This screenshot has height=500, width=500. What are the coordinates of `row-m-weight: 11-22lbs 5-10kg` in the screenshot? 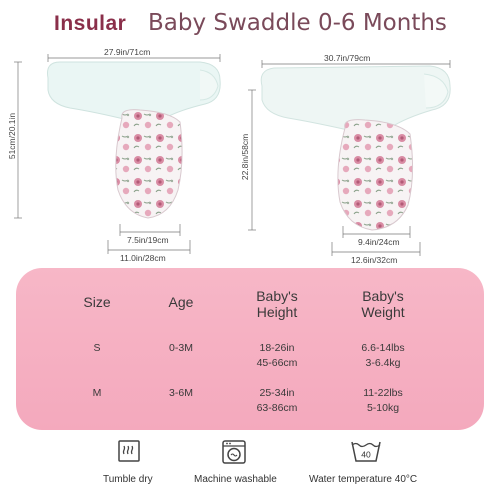 It's located at (383, 401).